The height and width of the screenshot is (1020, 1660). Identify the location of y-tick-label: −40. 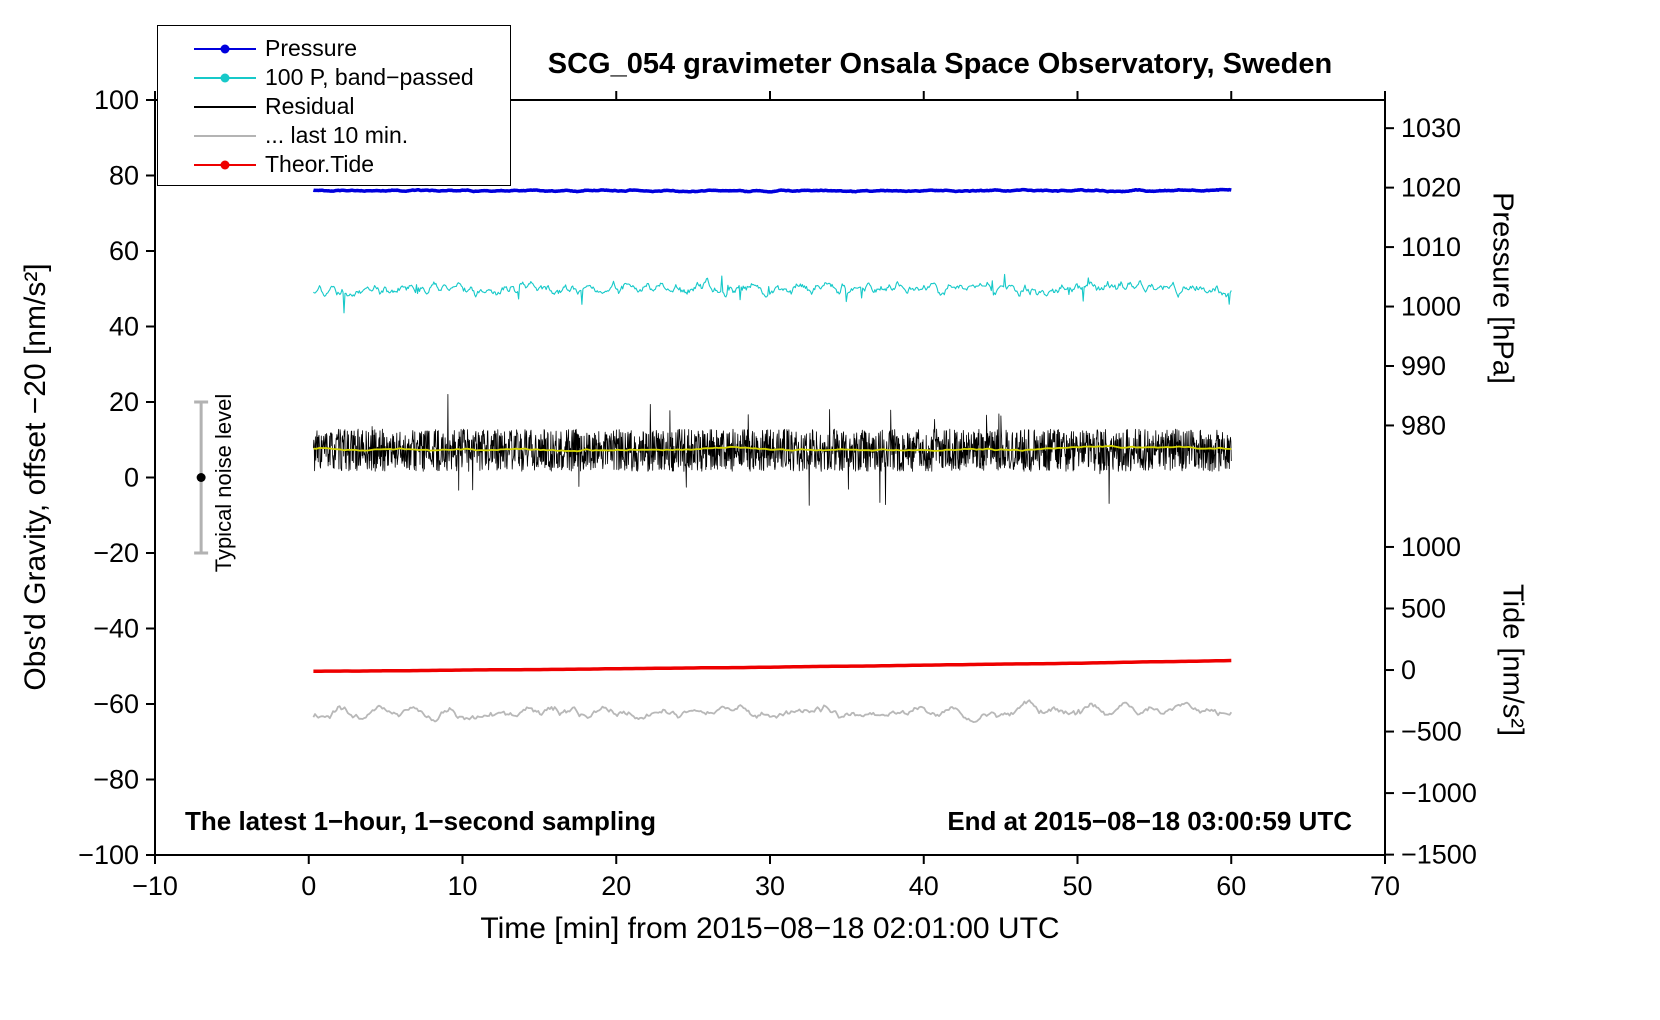
(116, 629).